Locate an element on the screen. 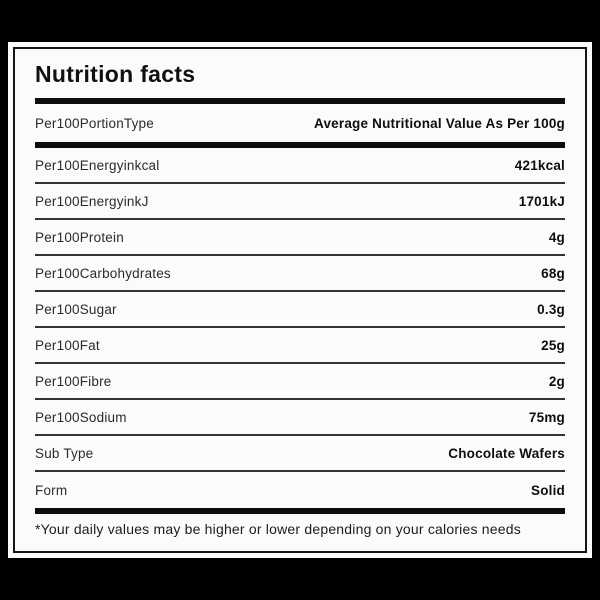 This screenshot has width=600, height=600. nutrition-row-carbohydrates: Per100Carbohydrates 68g is located at coordinates (300, 274).